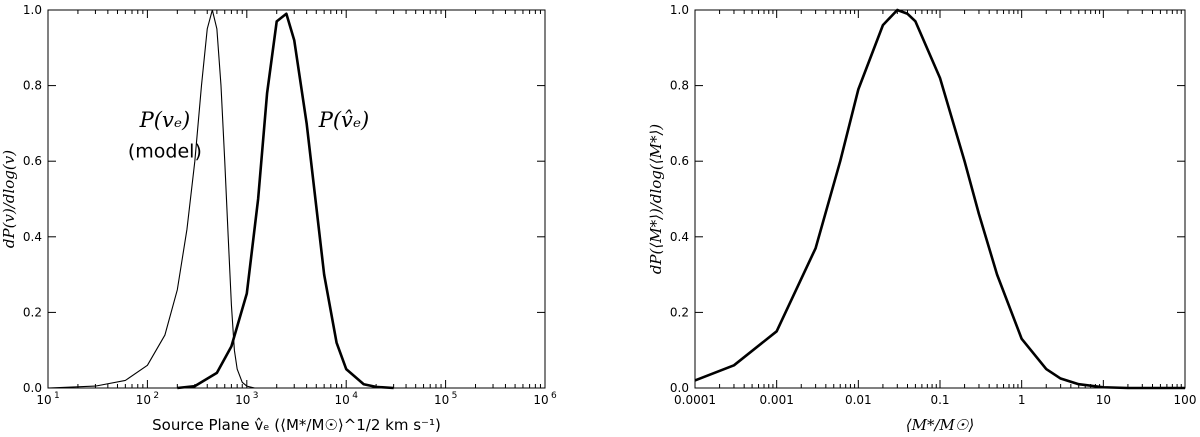 The image size is (1200, 437). Describe the element at coordinates (939, 400) in the screenshot. I see `right-x-tick-label: 0.1` at that location.